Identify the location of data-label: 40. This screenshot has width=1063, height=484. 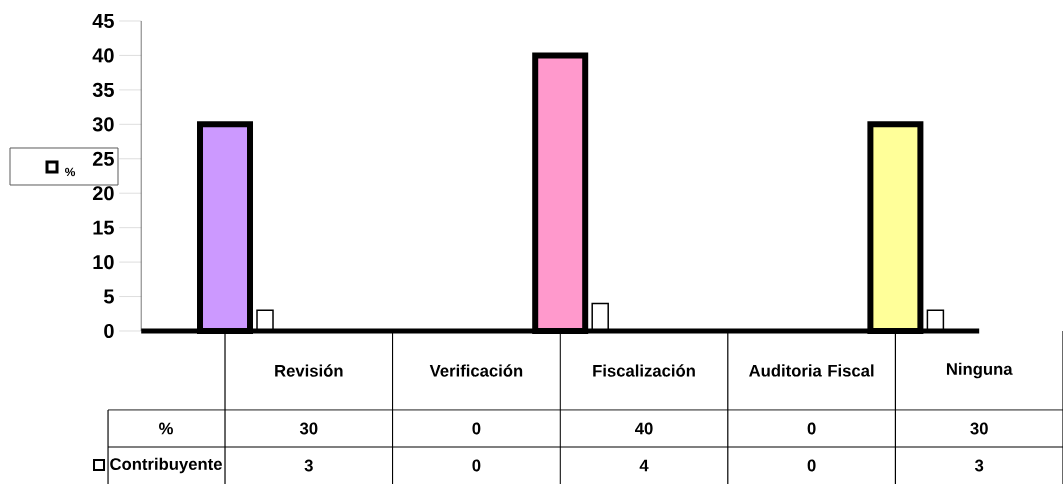
(643, 428).